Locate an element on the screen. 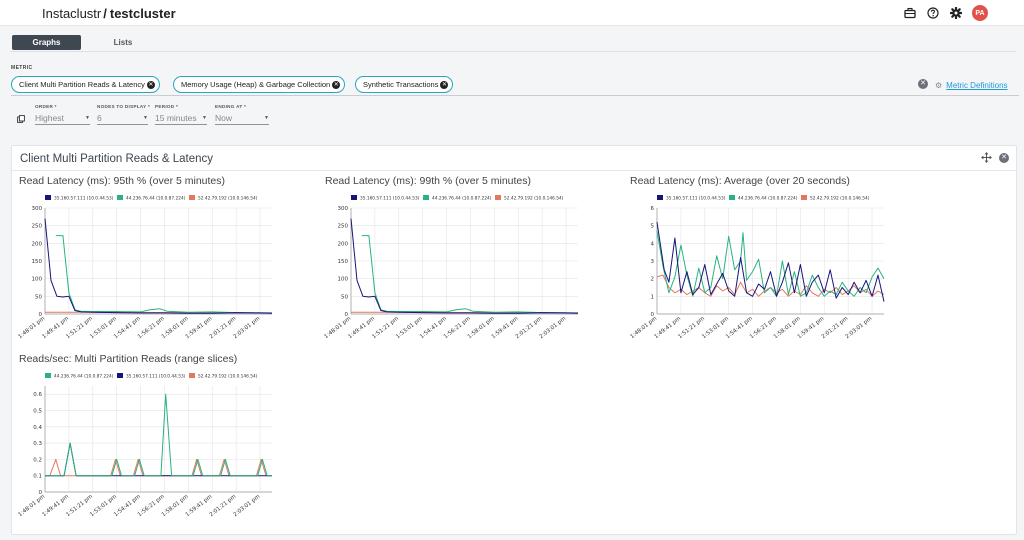  metric-chip: Client Multi Partition Reads & Latency ✕ is located at coordinates (85, 84).